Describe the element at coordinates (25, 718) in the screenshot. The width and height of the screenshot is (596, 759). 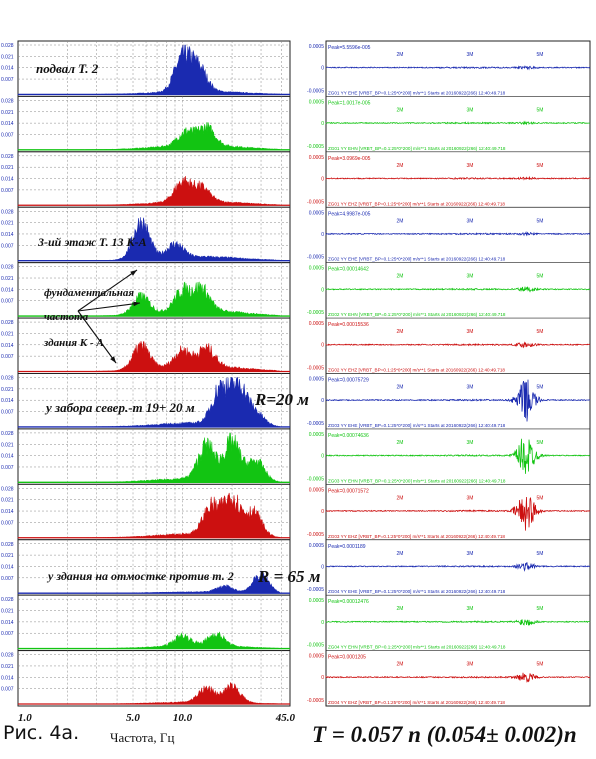
I see `x-tick-label: 1.0` at that location.